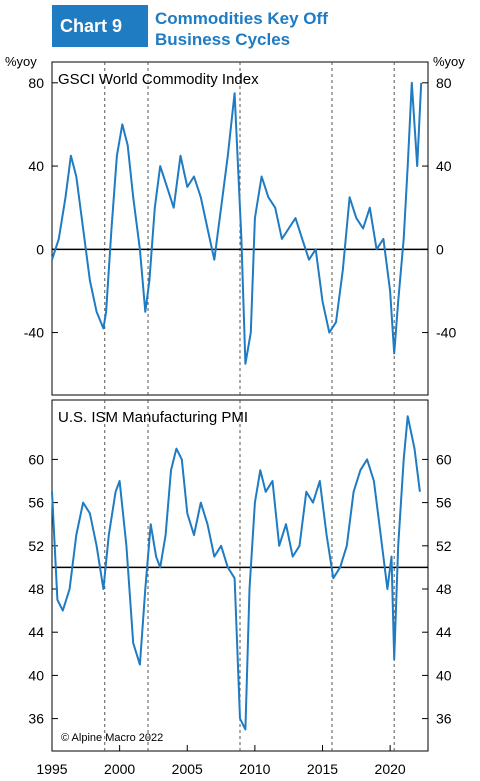 The width and height of the screenshot is (480, 781). Describe the element at coordinates (444, 546) in the screenshot. I see `y-tick-label-right: 52` at that location.